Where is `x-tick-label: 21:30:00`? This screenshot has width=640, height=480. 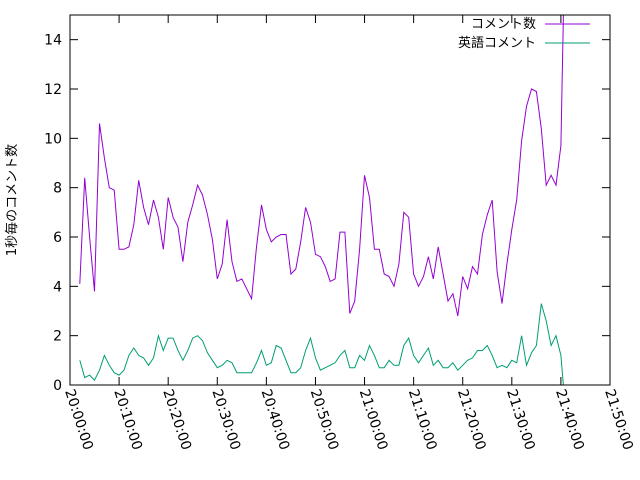
x-tick-label: 21:30:00 is located at coordinates (520, 419).